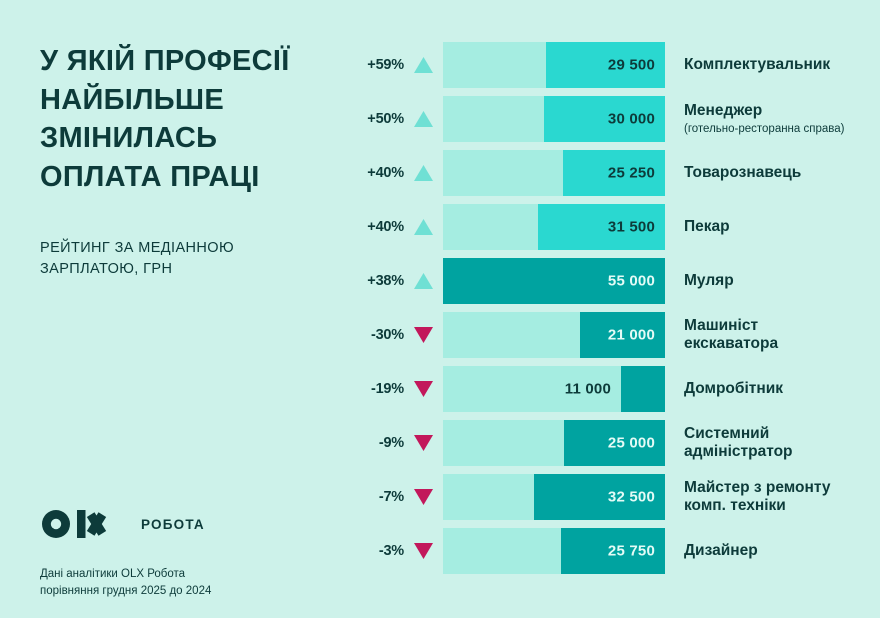 Image resolution: width=880 pixels, height=618 pixels. Describe the element at coordinates (631, 281) in the screenshot. I see `bar-value-label: 55 000` at that location.